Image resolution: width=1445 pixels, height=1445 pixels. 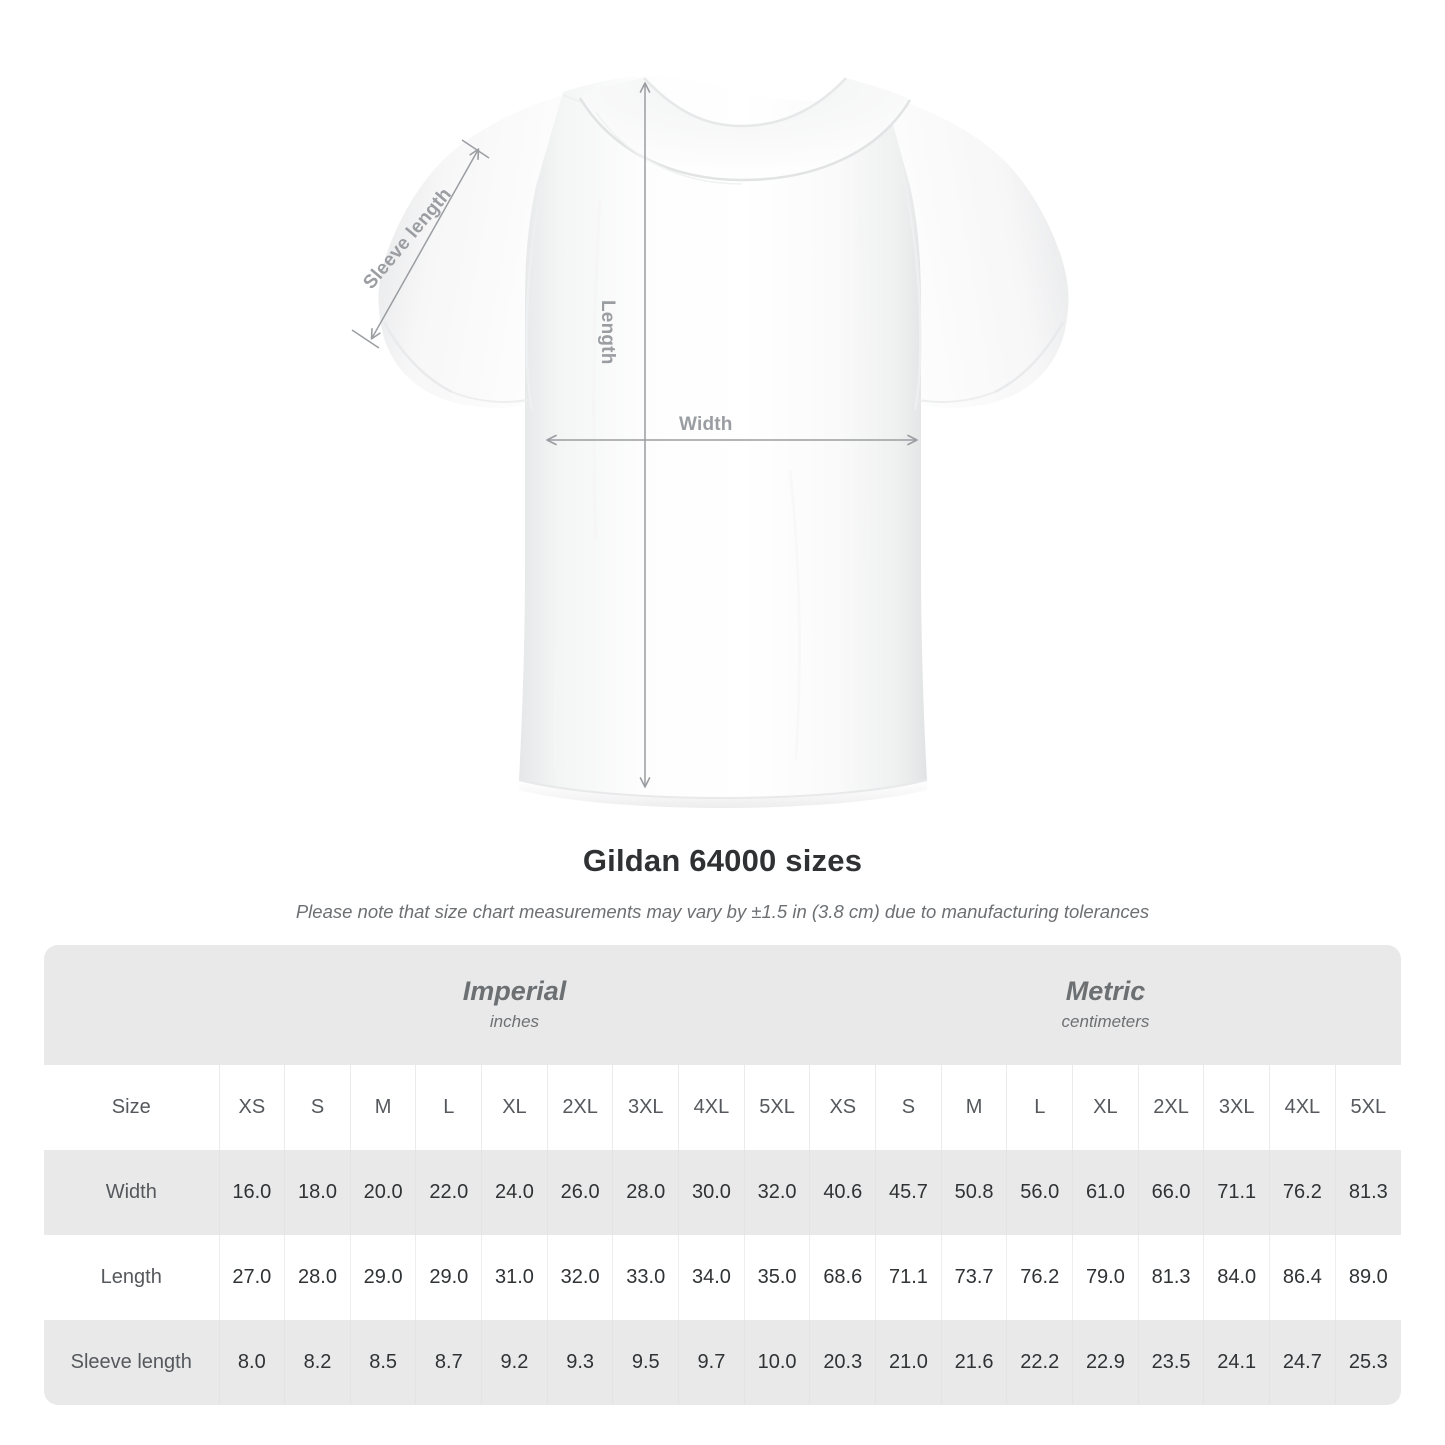 I want to click on measurement-cell: 25.3, so click(x=1367, y=1362).